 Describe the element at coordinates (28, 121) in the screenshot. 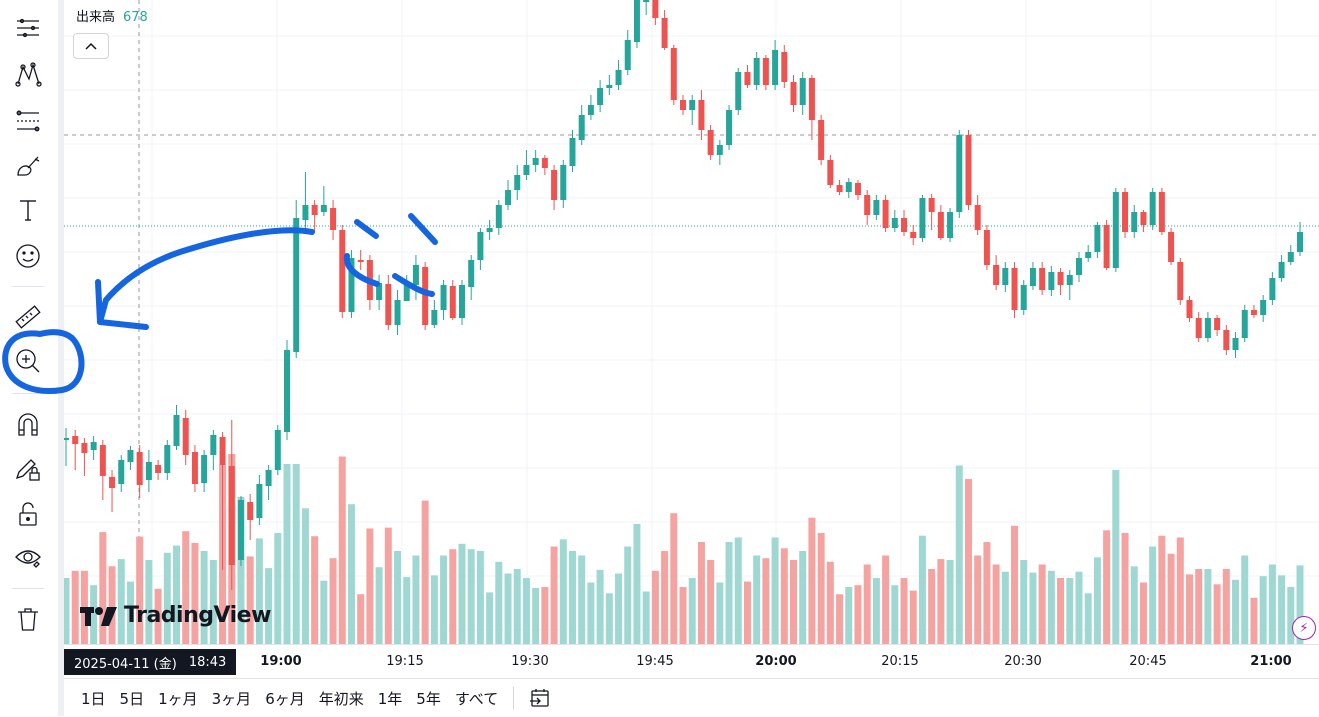

I see `fib-icon` at that location.